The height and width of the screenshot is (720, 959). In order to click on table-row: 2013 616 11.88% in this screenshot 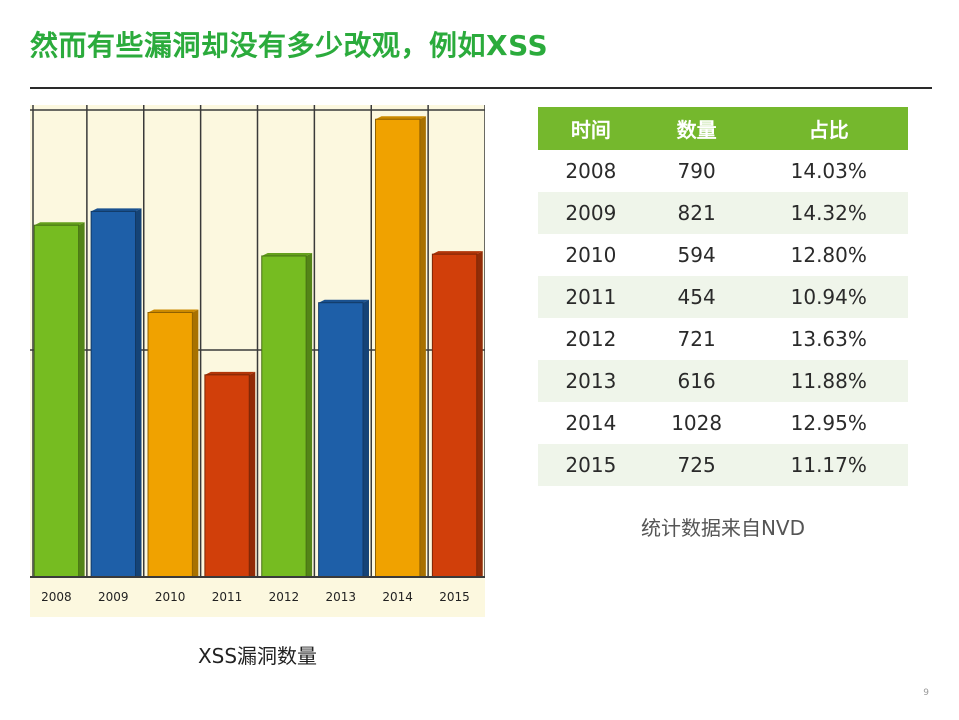, I will do `click(723, 381)`.